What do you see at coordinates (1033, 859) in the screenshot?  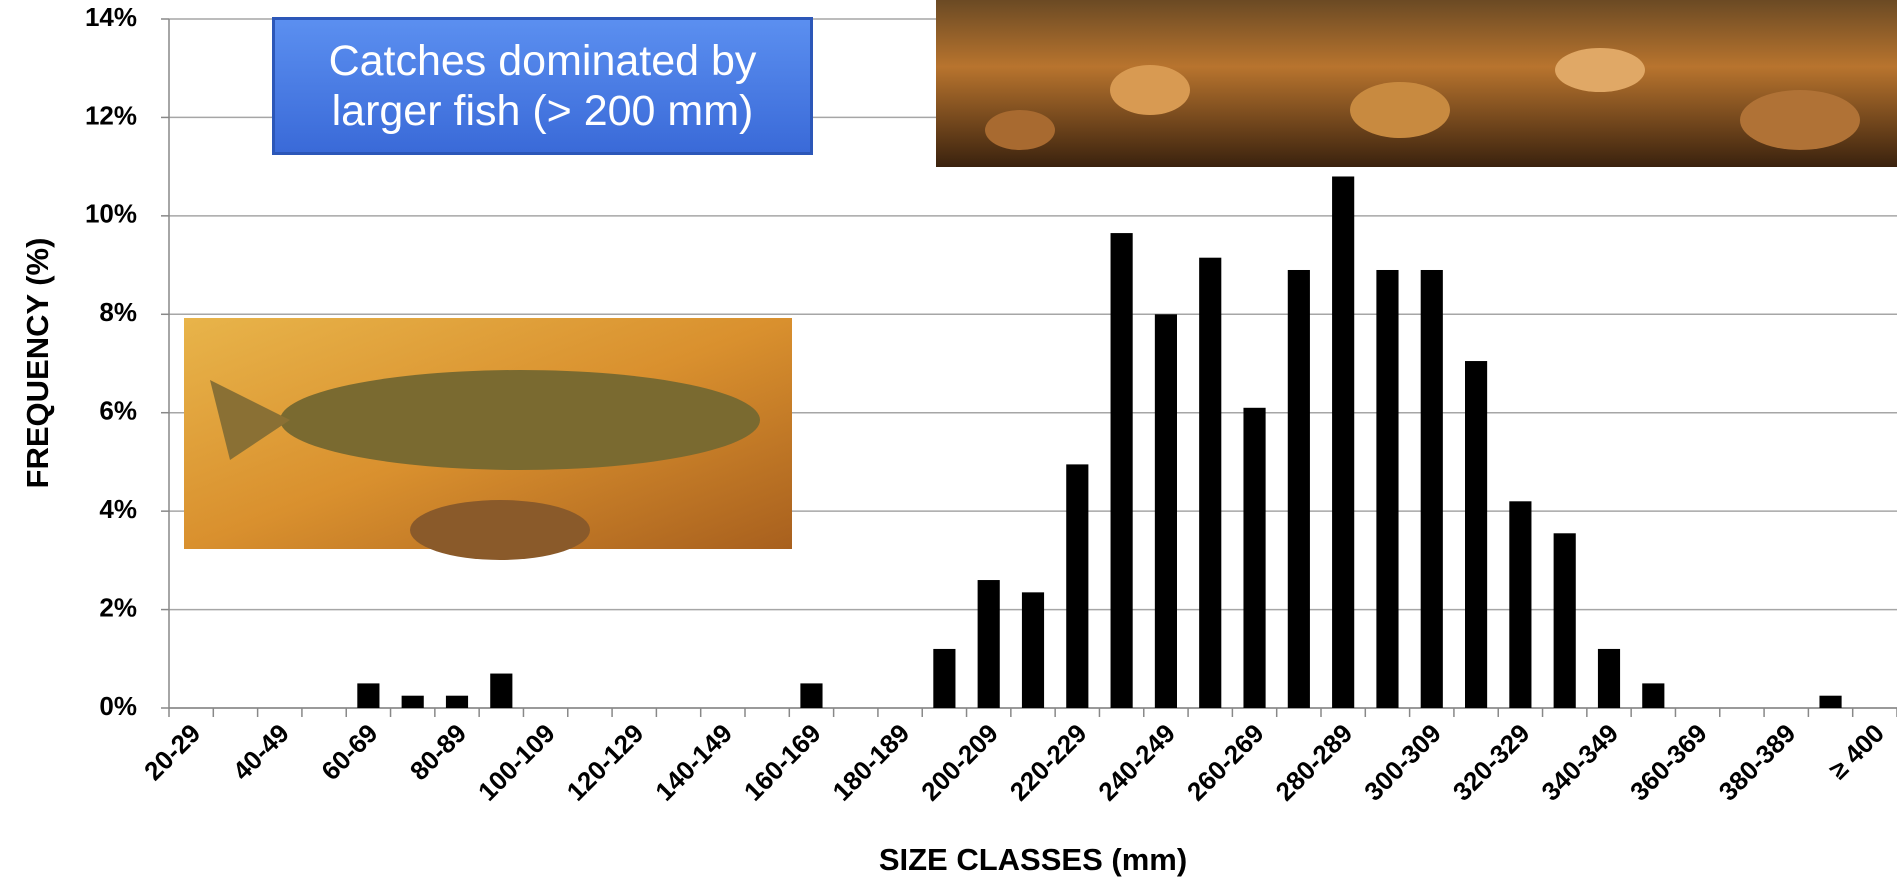 I see `x-axis-title: SIZE CLASSES (mm)` at bounding box center [1033, 859].